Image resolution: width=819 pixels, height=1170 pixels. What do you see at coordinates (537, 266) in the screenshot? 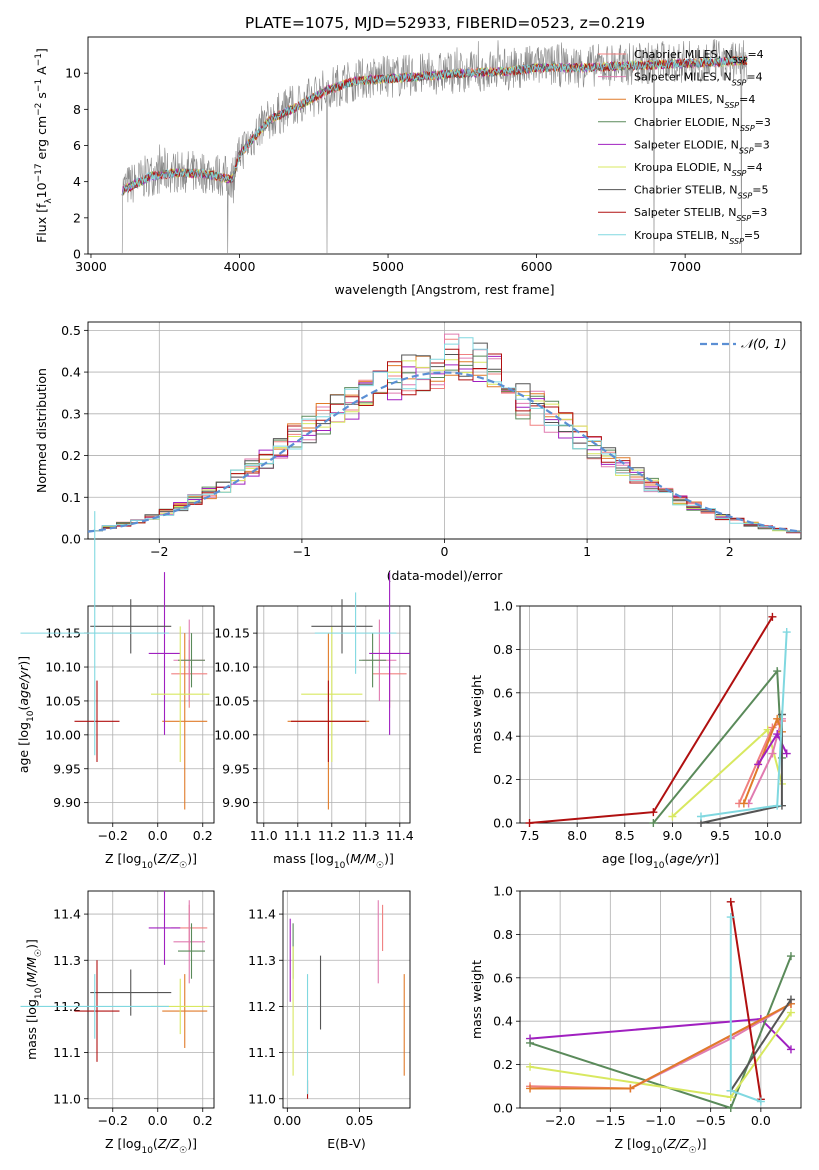
I see `x-tick-label: 6000` at bounding box center [537, 266].